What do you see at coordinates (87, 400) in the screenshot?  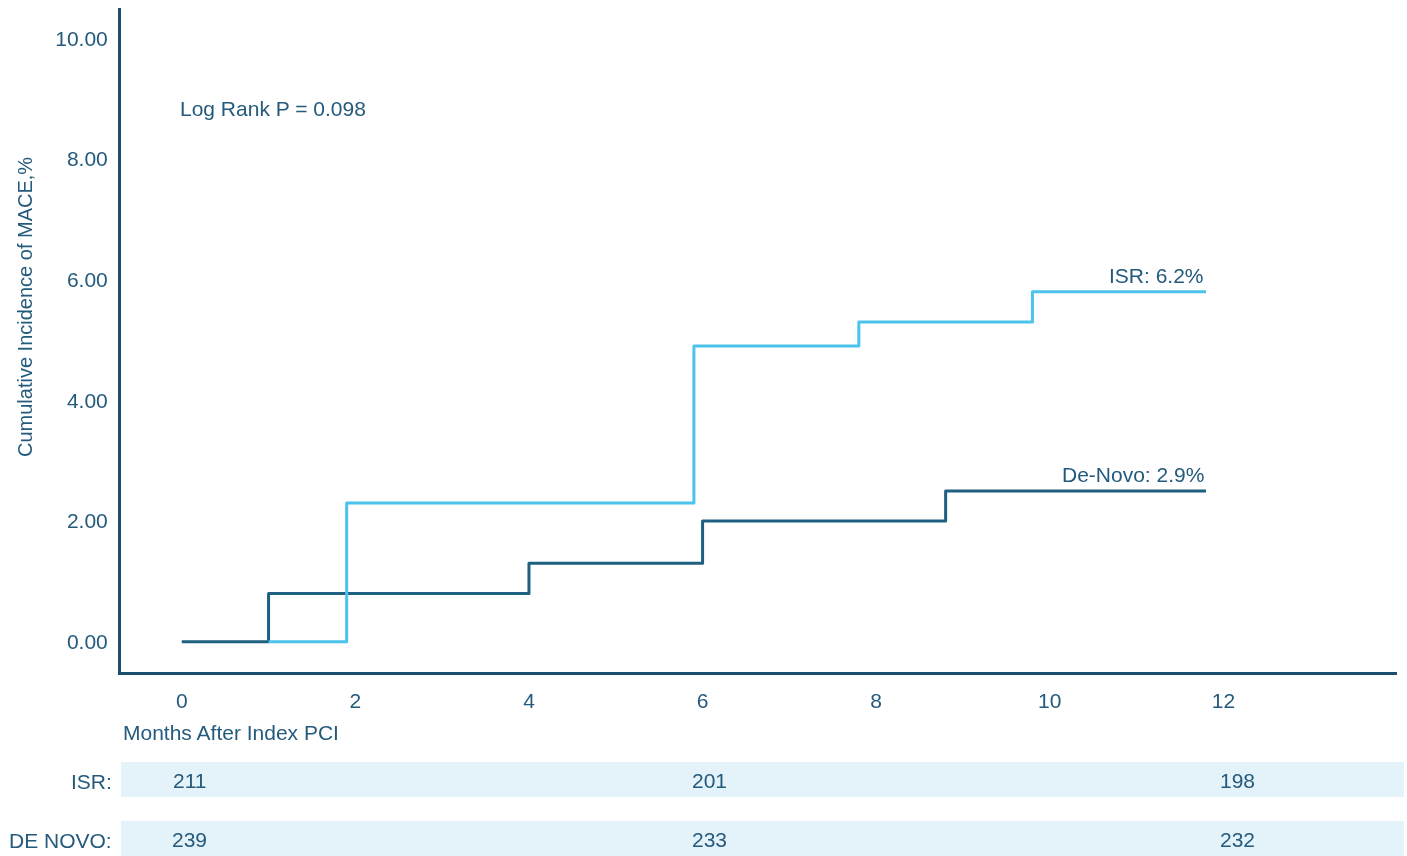 I see `y-tick-label: 4.00` at bounding box center [87, 400].